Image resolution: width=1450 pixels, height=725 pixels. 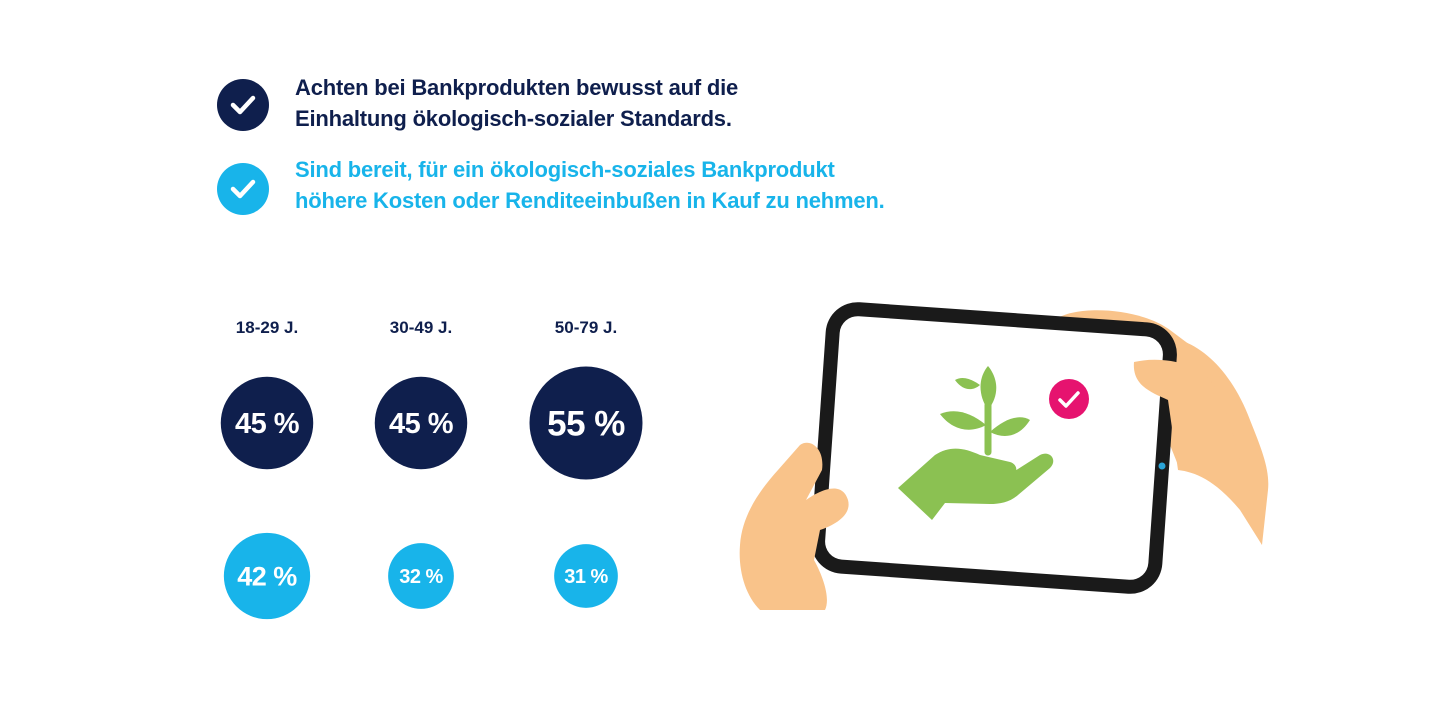 I want to click on bubble-value-label: 31 %, so click(x=586, y=577).